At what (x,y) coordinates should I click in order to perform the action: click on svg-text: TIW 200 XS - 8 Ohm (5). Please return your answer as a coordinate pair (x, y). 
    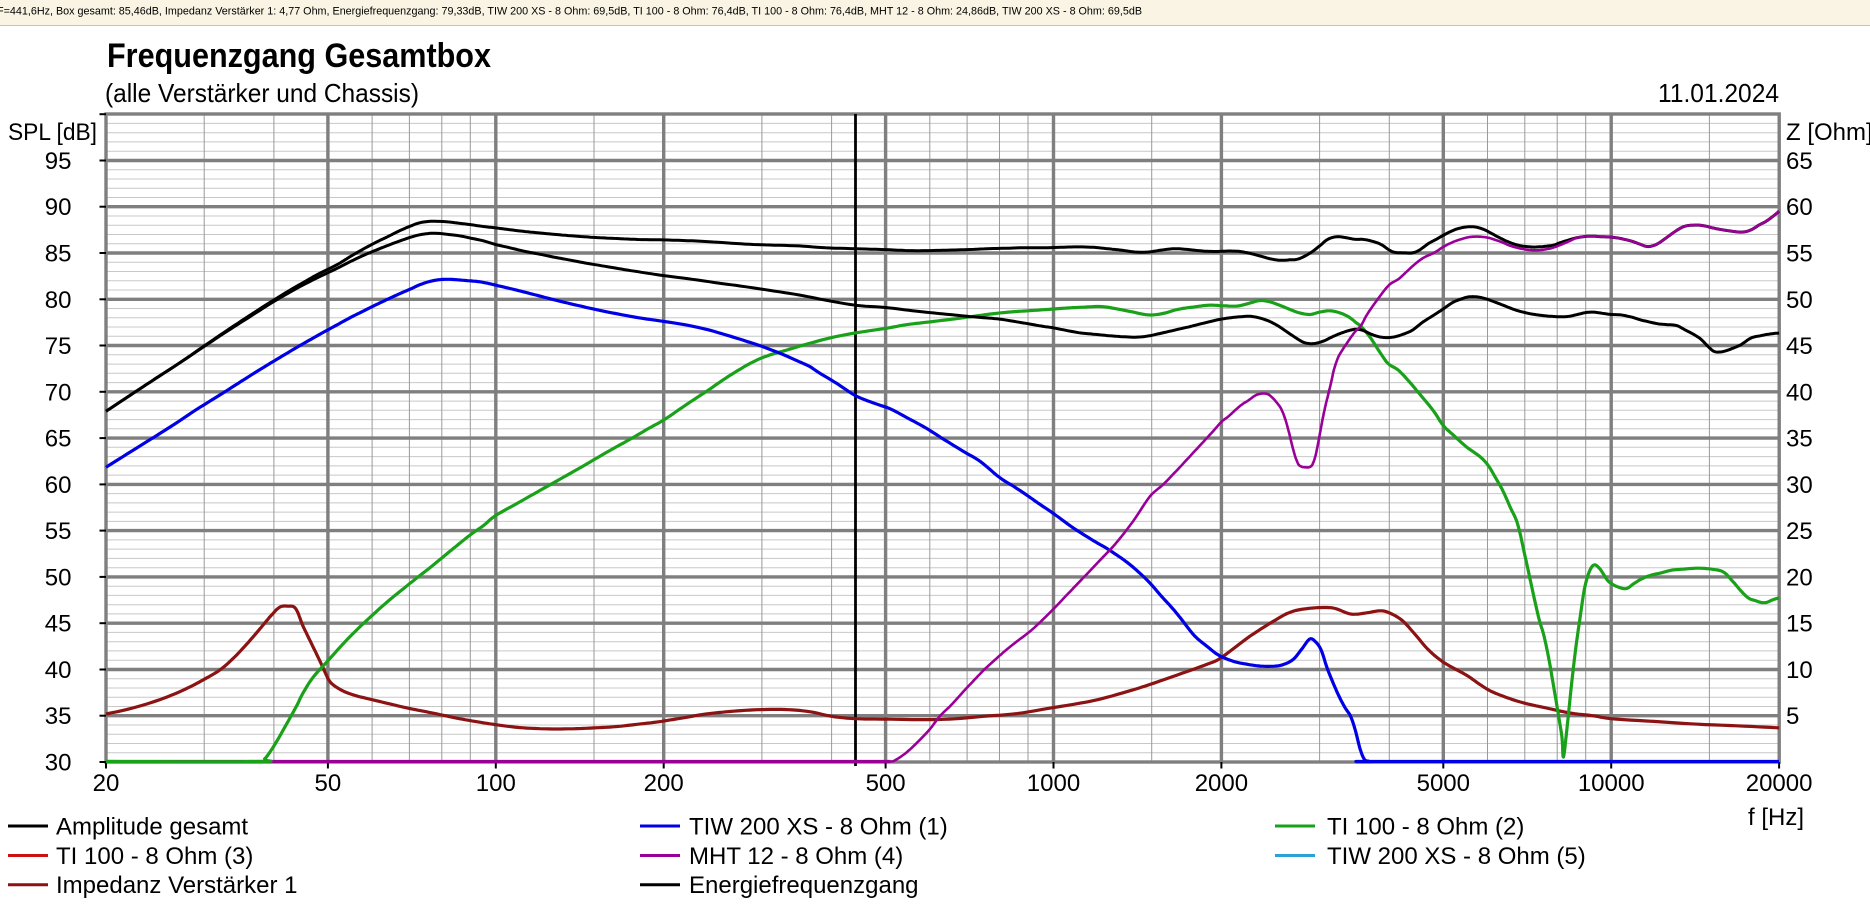
    Looking at the image, I should click on (1456, 856).